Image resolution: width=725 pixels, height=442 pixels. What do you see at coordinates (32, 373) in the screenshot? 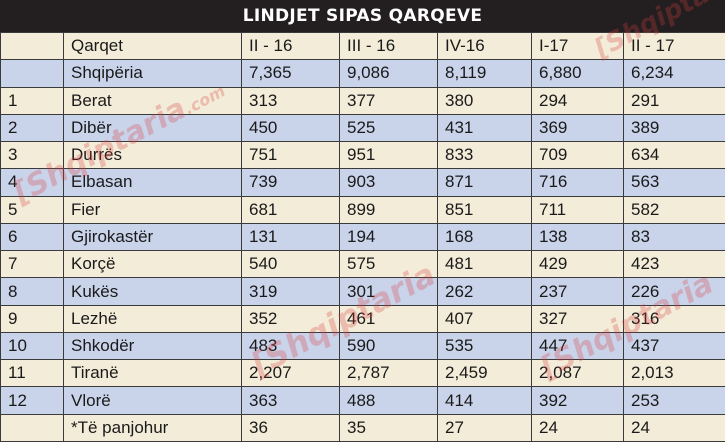
I see `row-number-cell: 11` at bounding box center [32, 373].